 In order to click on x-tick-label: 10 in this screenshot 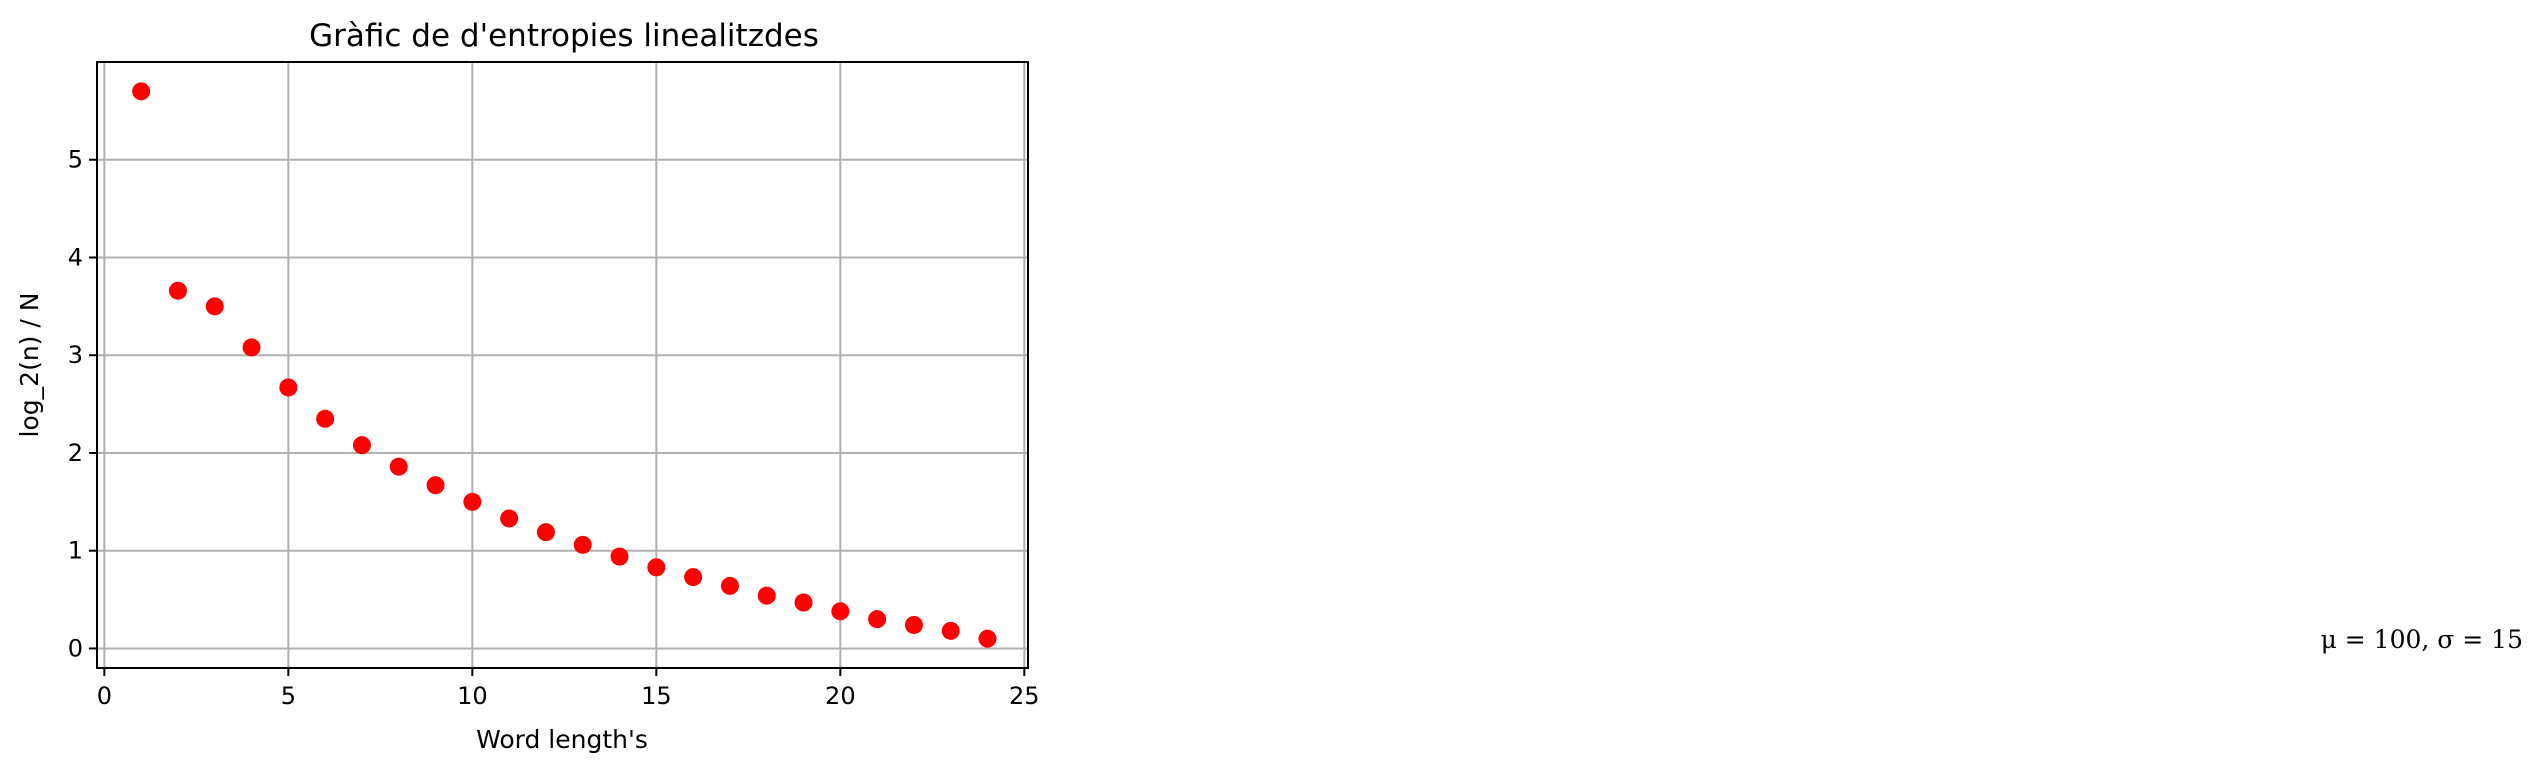, I will do `click(472, 696)`.